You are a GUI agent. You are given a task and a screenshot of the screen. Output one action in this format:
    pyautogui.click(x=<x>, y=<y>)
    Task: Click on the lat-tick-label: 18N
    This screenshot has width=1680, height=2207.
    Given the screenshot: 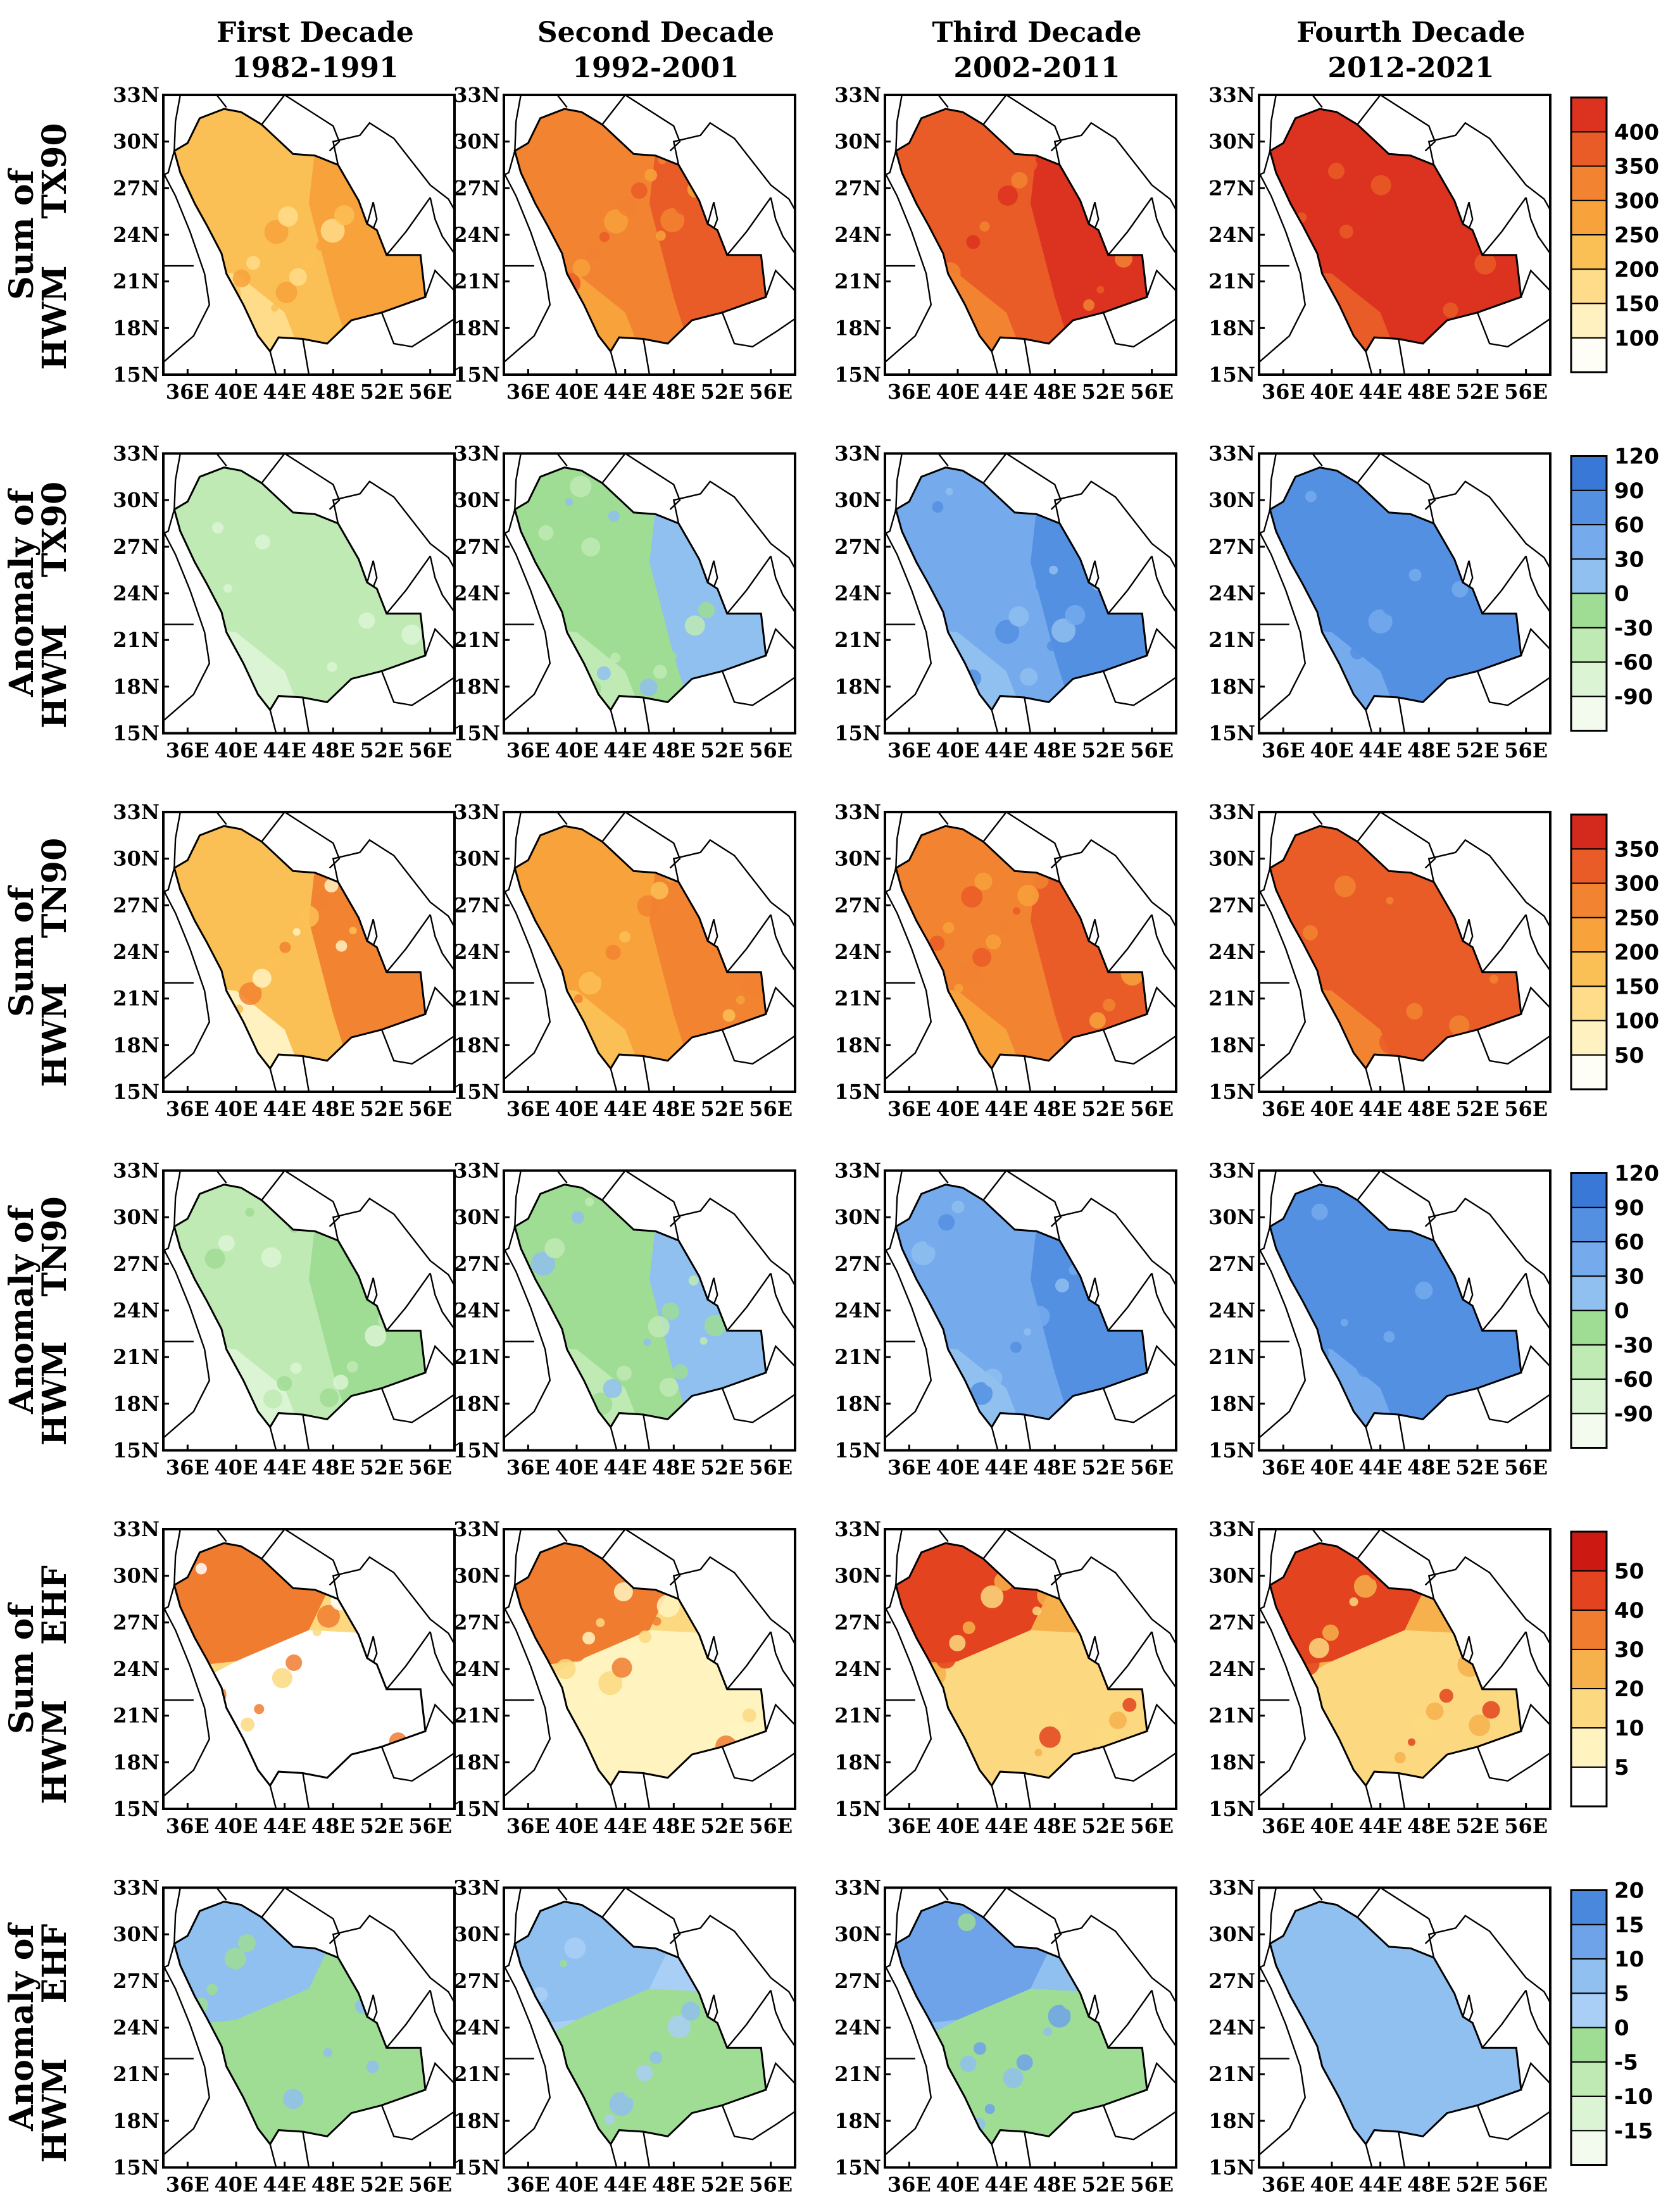 What is the action you would take?
    pyautogui.click(x=136, y=1762)
    